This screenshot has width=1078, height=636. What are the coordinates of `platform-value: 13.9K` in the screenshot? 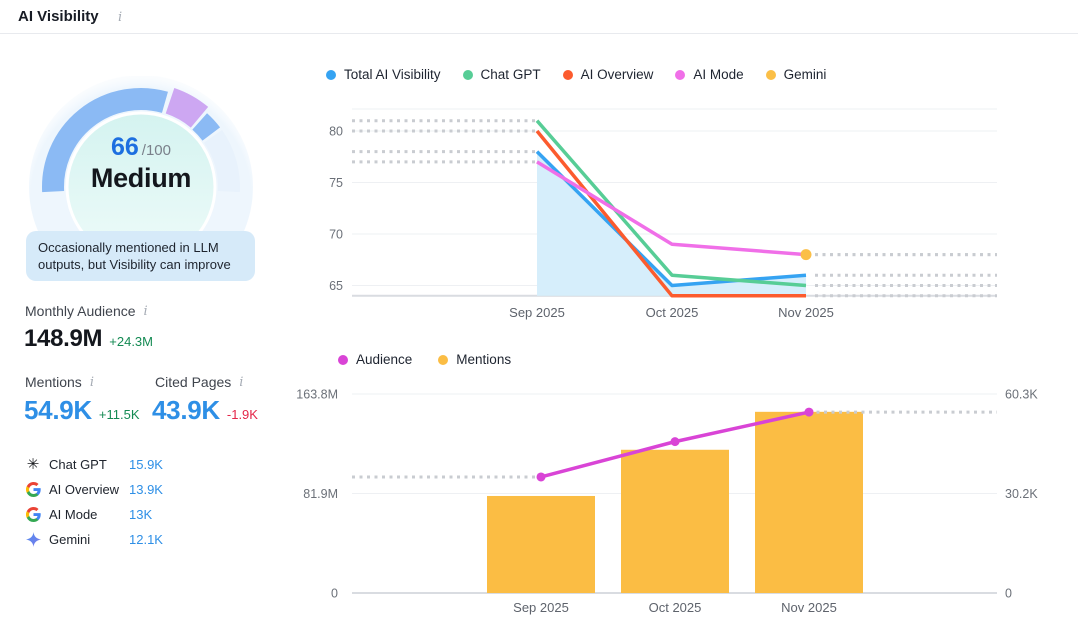 It's located at (146, 489).